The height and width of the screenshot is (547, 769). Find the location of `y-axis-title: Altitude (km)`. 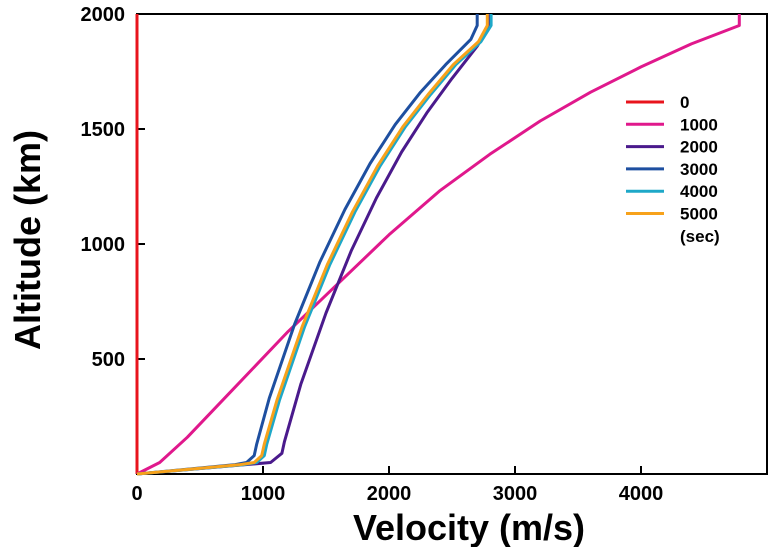

y-axis-title: Altitude (km) is located at coordinates (27, 240).